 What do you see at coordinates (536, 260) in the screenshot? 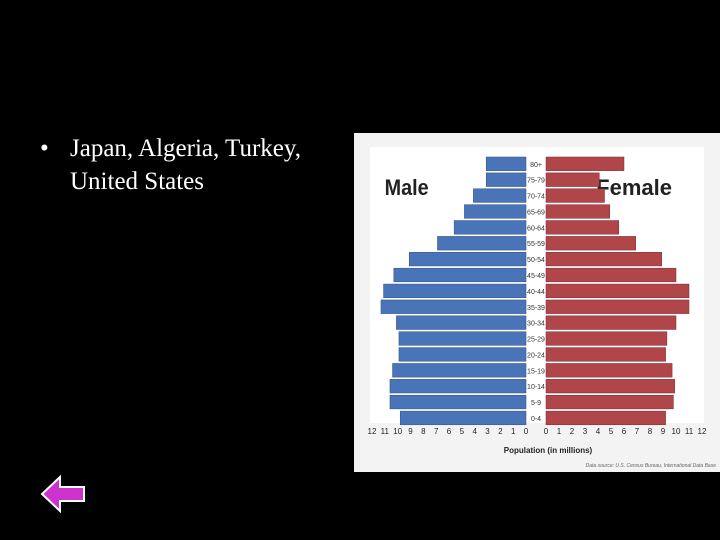
I see `age-group-label: 50-54` at bounding box center [536, 260].